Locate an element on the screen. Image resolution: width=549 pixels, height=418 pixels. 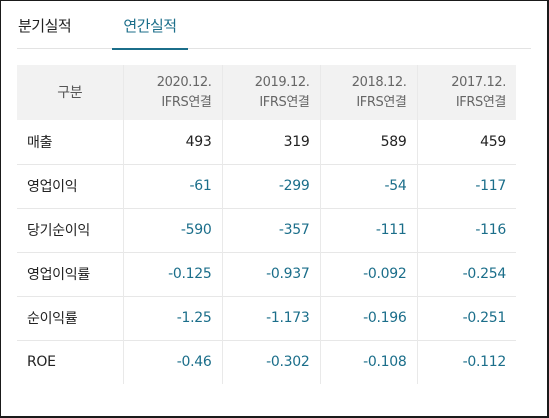
table-row-roe: ROE -0.46 -0.302 -0.108 -0.112 is located at coordinates (266, 361).